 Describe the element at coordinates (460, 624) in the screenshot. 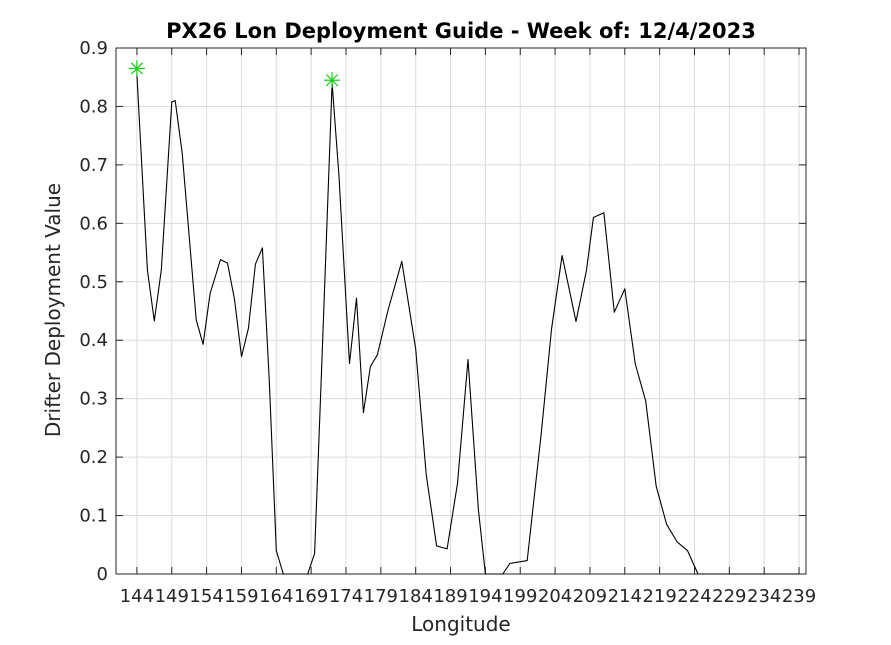

I see `x-axis-label: Longitude` at that location.